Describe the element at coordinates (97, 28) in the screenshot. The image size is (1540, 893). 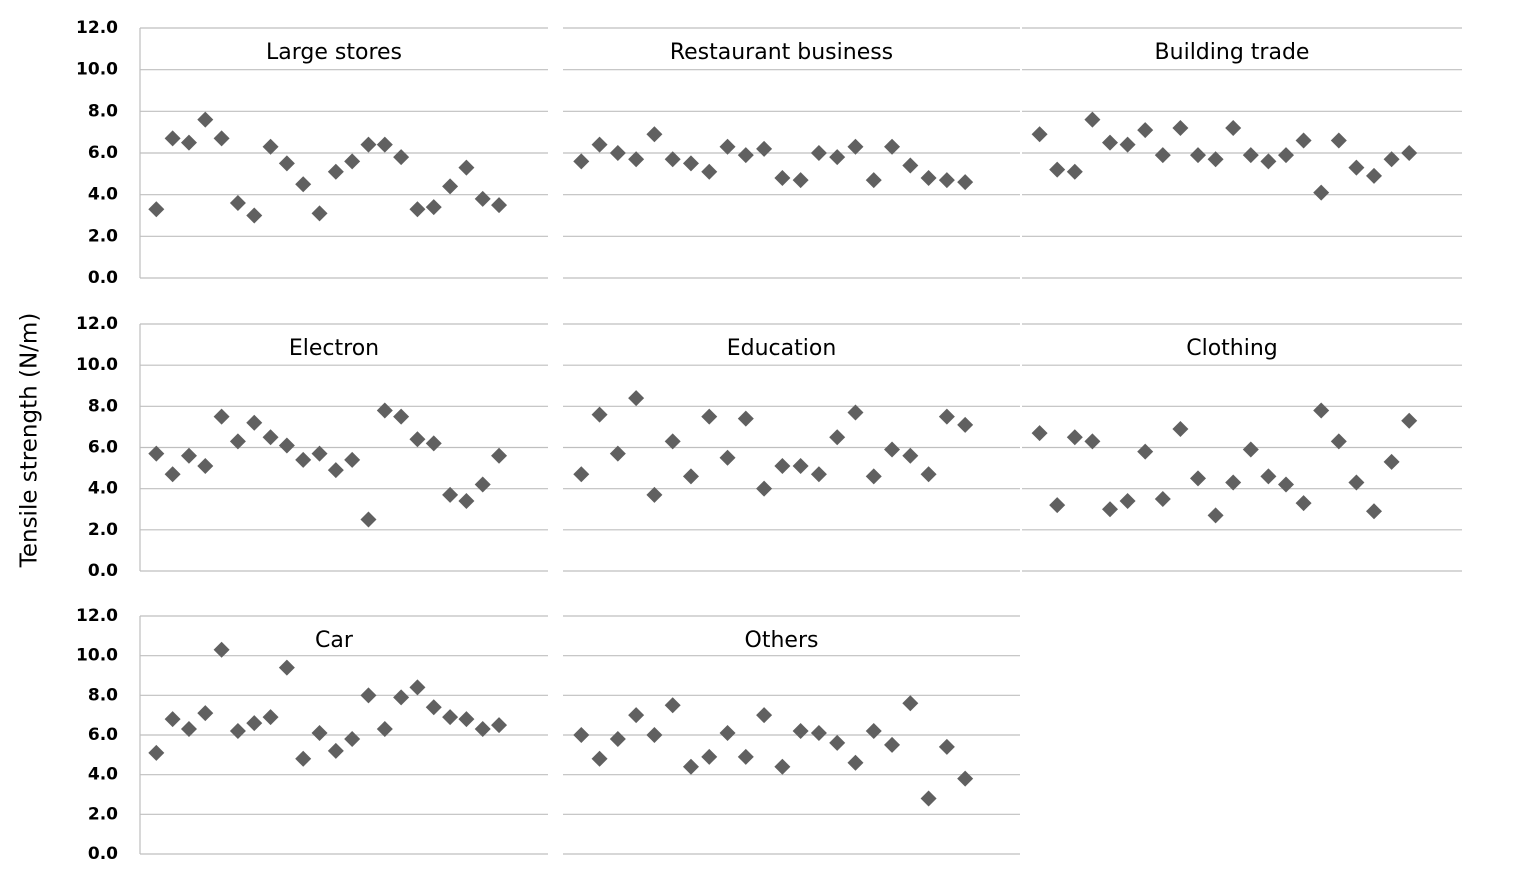
I see `y-tick-label: 12.0` at that location.